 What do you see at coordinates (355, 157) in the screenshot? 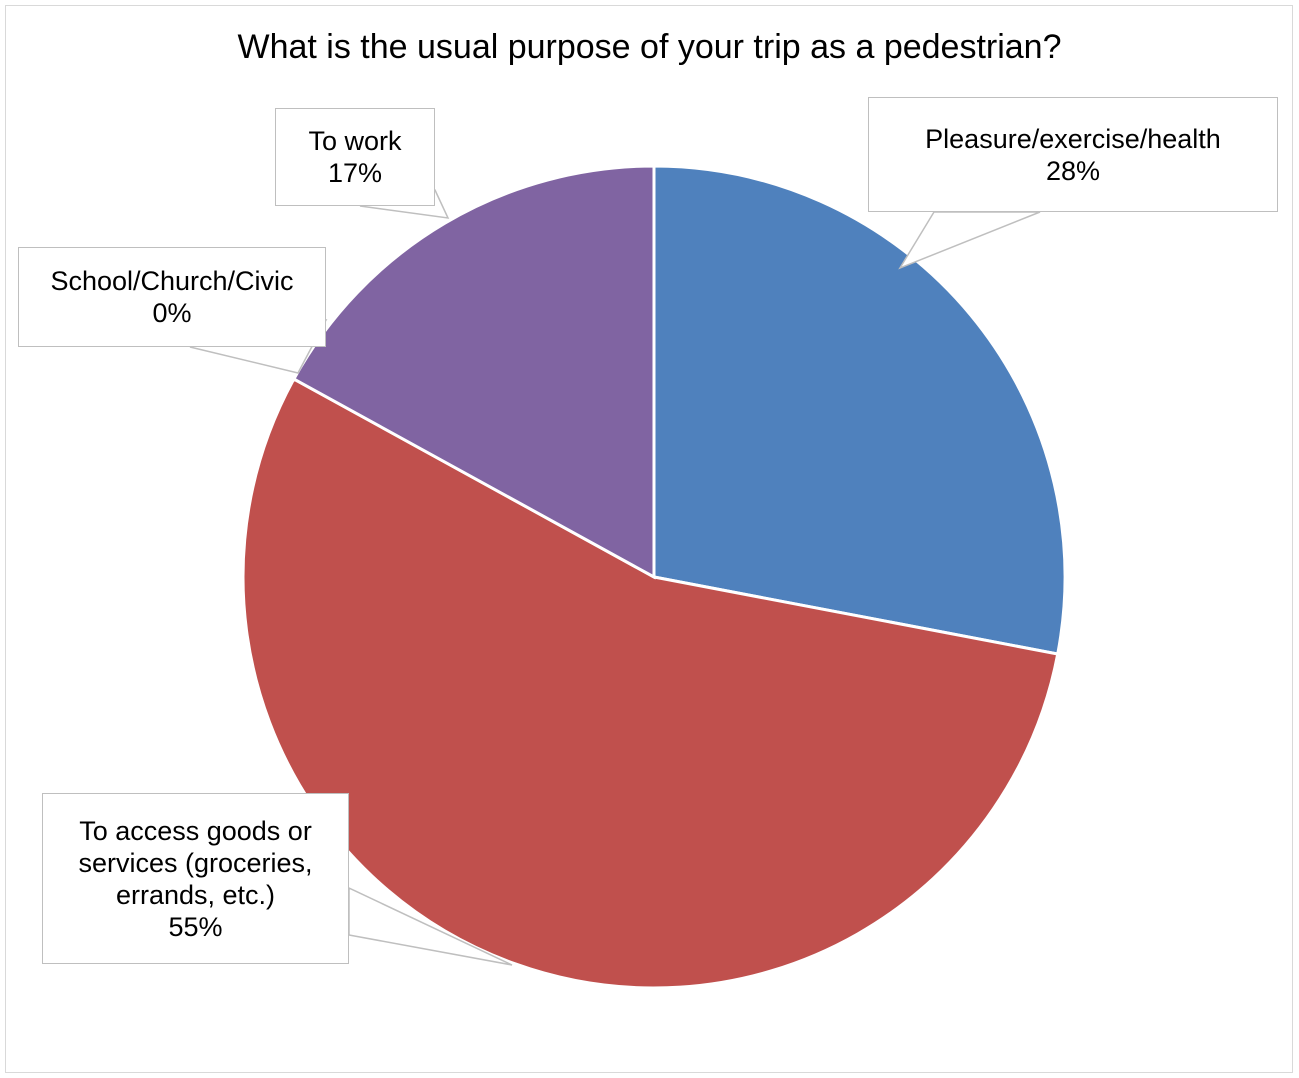
I see `callout-to-work: To work 17%` at bounding box center [355, 157].